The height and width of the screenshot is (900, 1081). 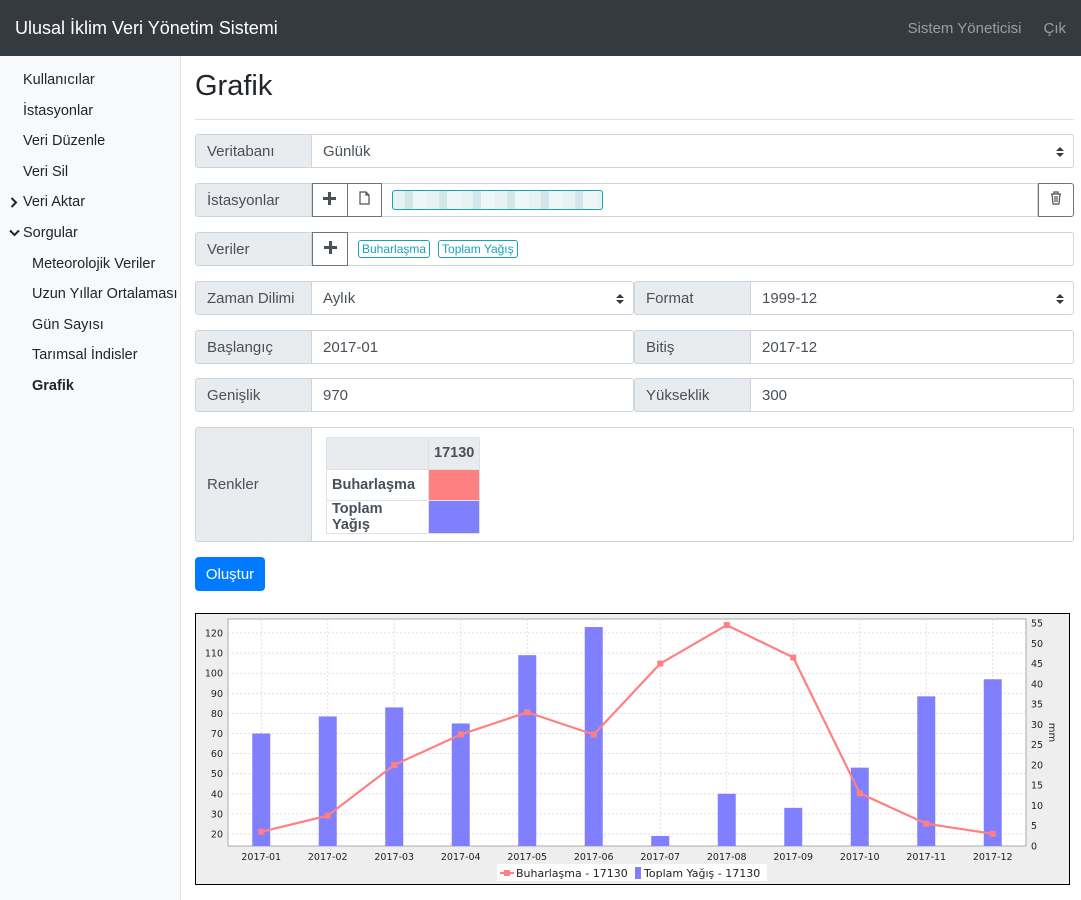 I want to click on sidebar-item-label: İstasyonlar, so click(x=58, y=110).